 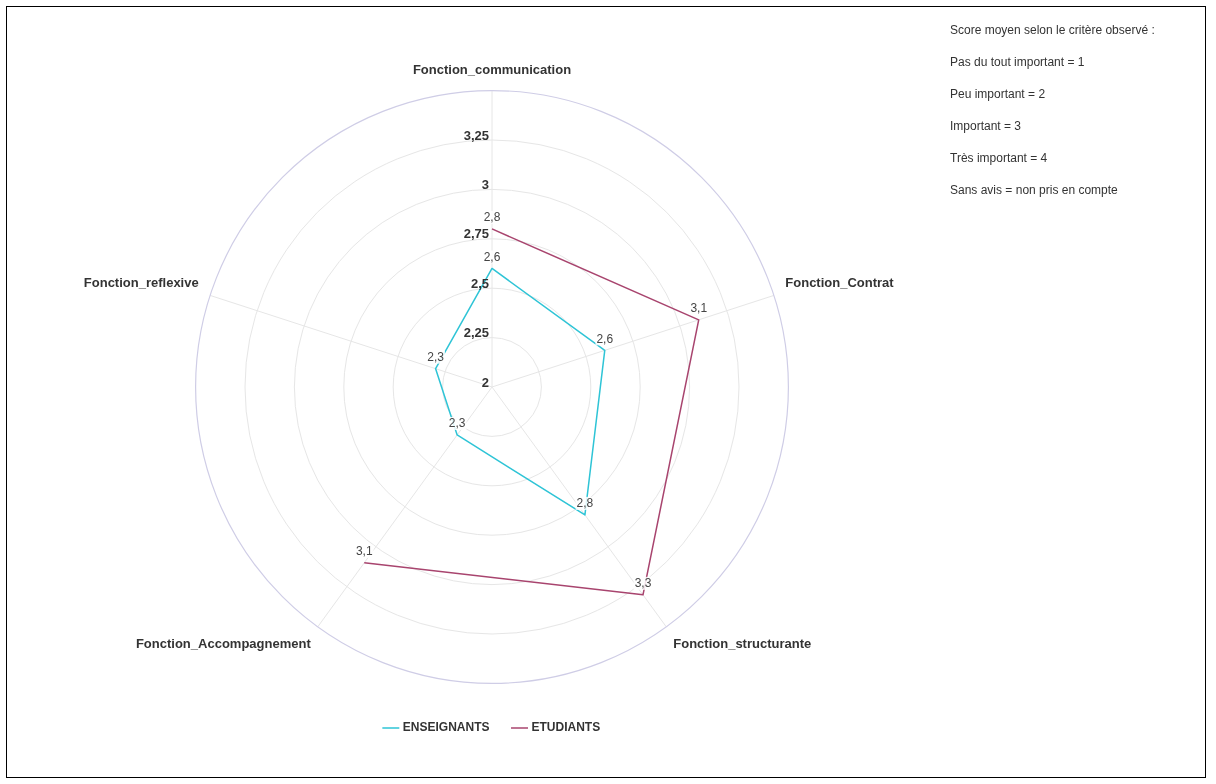 I want to click on text: Sans avis = non pris en compte, so click(x=1034, y=190).